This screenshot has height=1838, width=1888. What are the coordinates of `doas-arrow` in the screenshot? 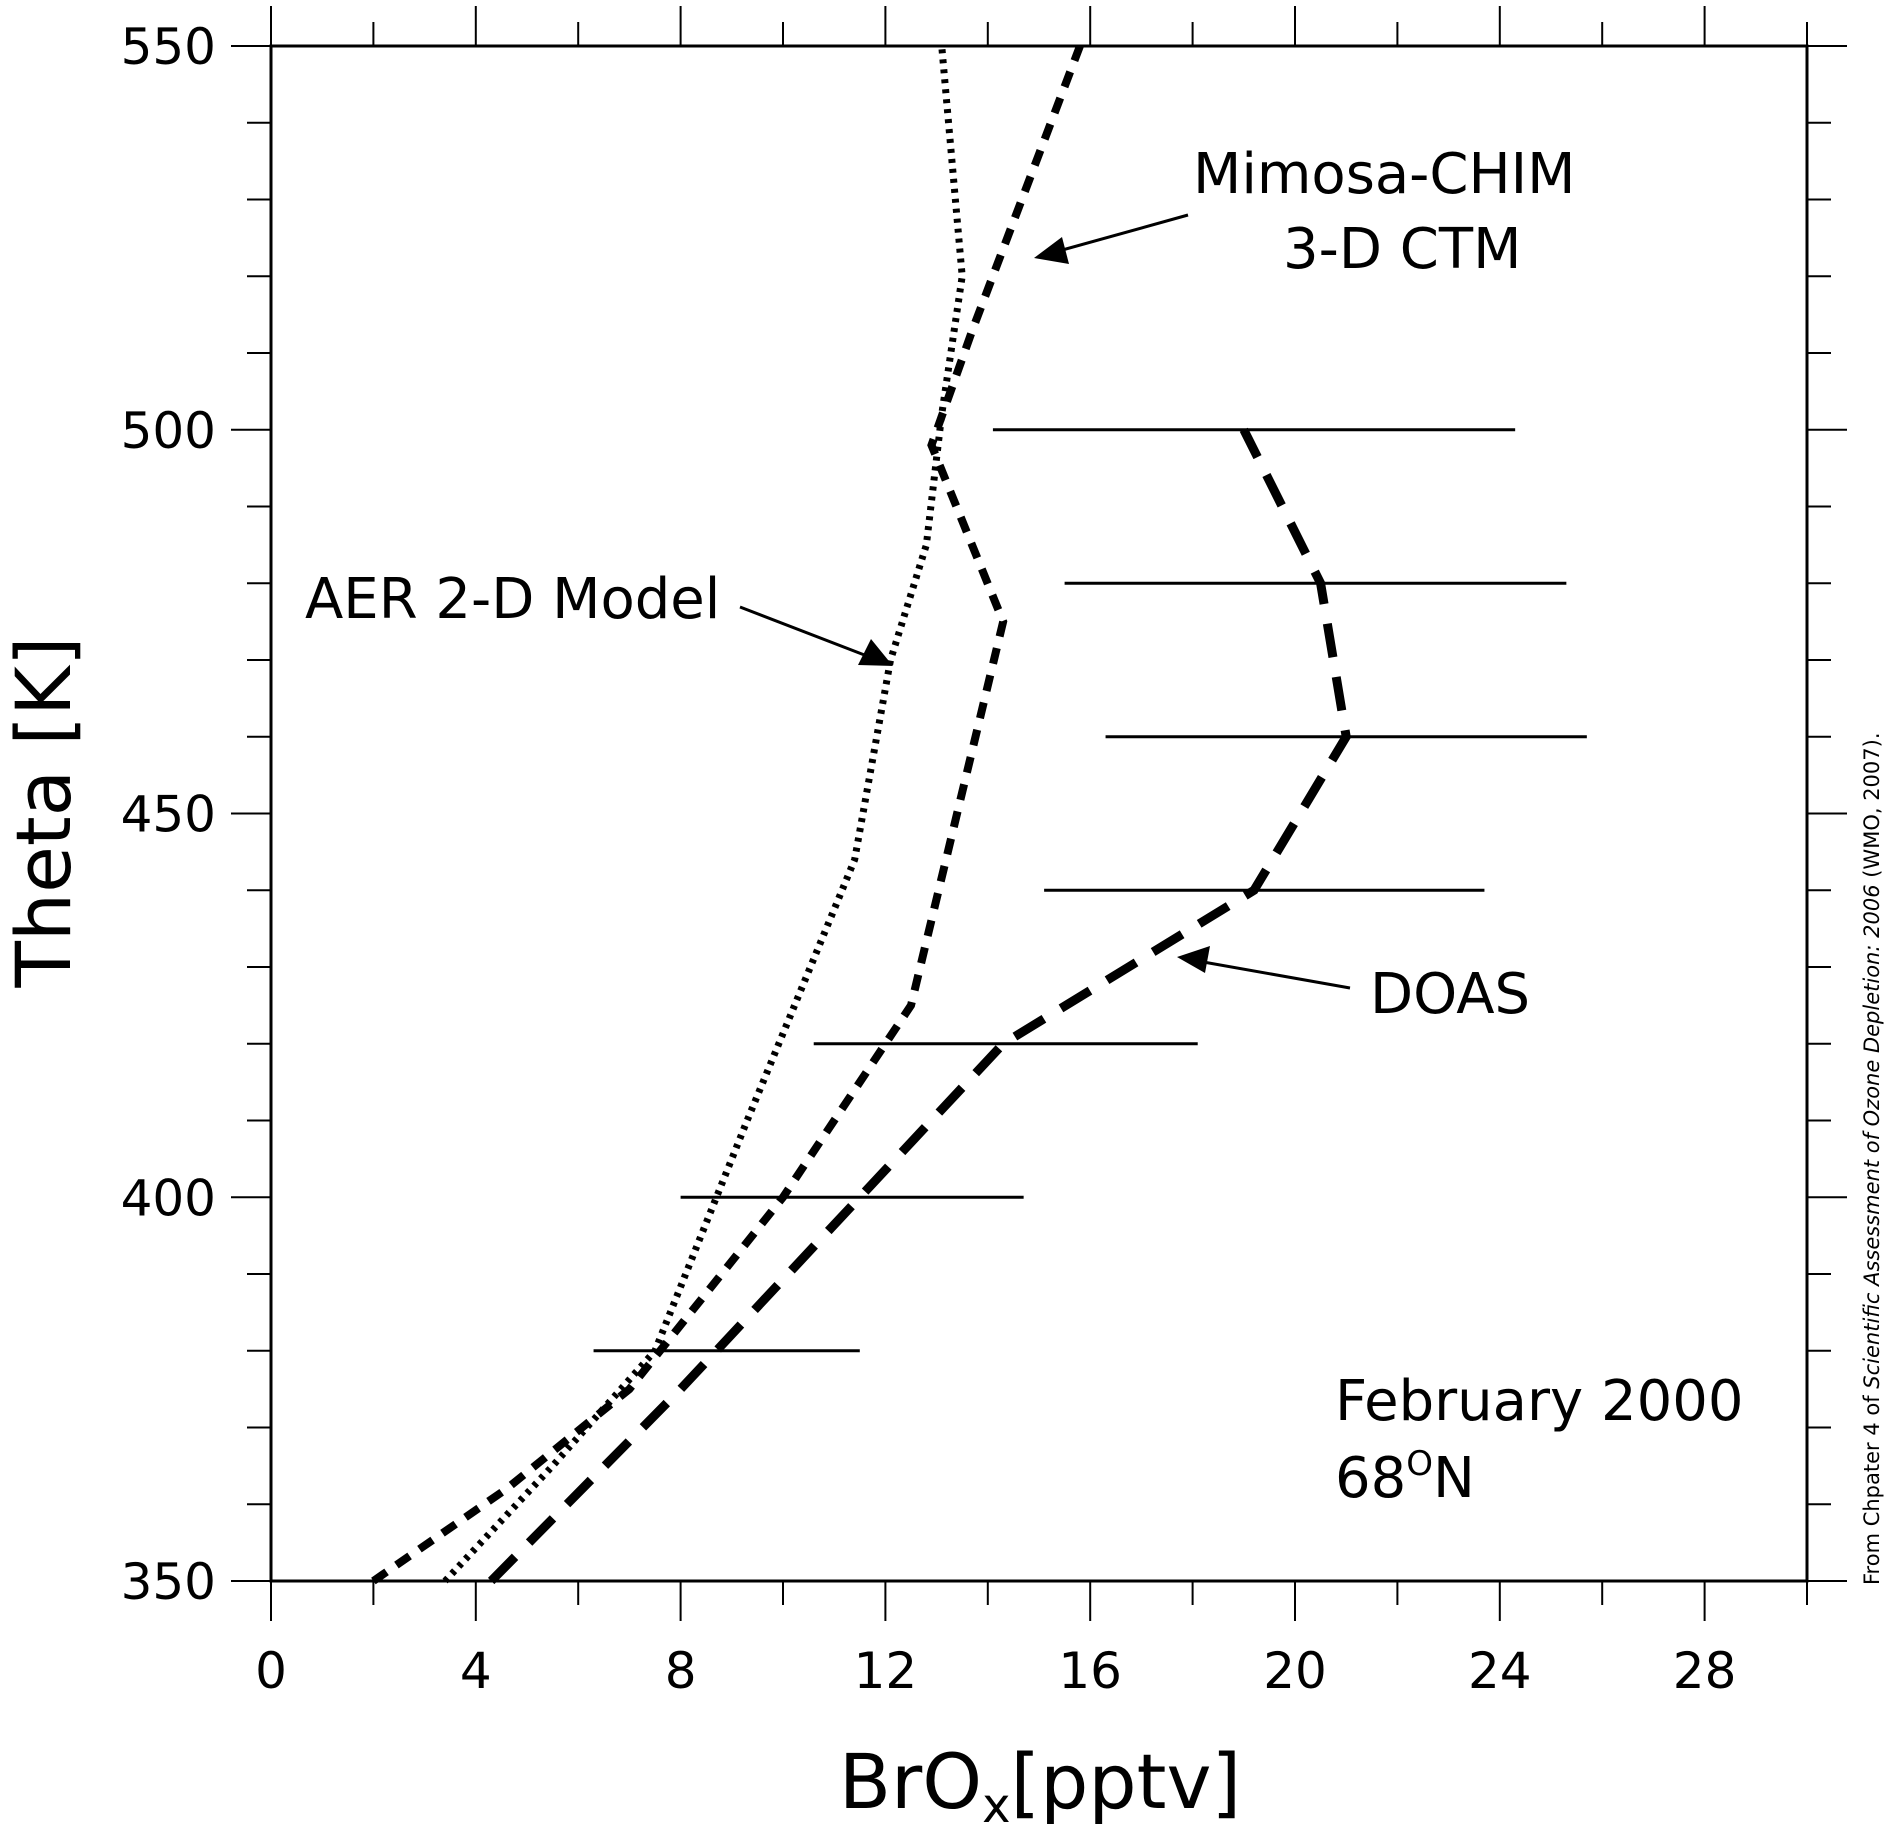 It's located at (1271, 974).